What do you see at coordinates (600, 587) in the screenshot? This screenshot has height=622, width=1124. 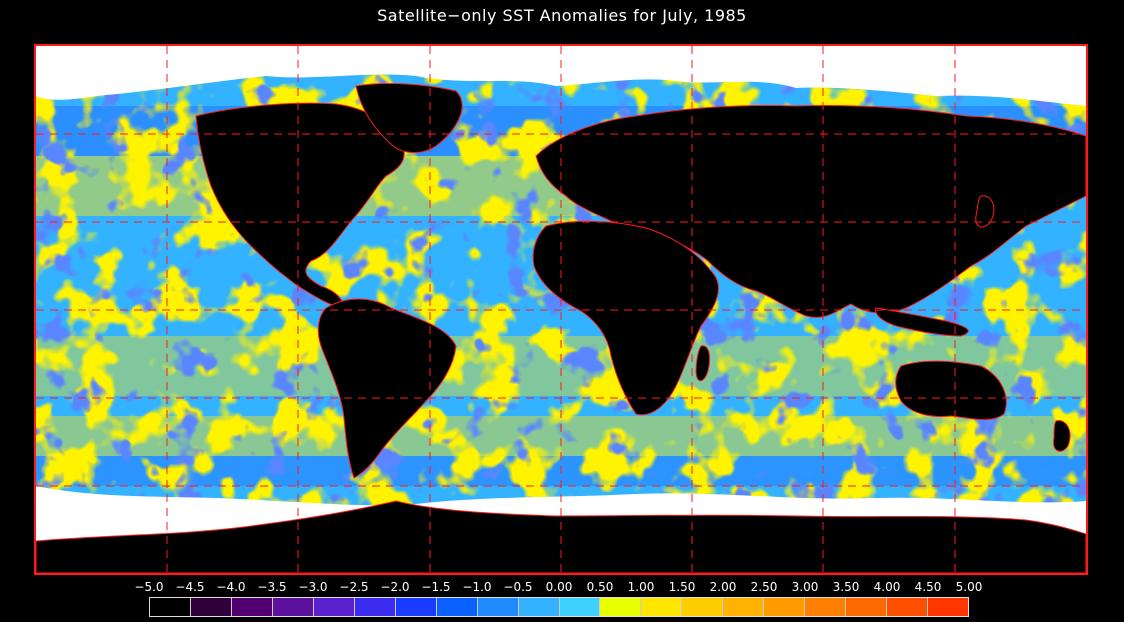 I see `colorbar-tick-label: 0.50` at bounding box center [600, 587].